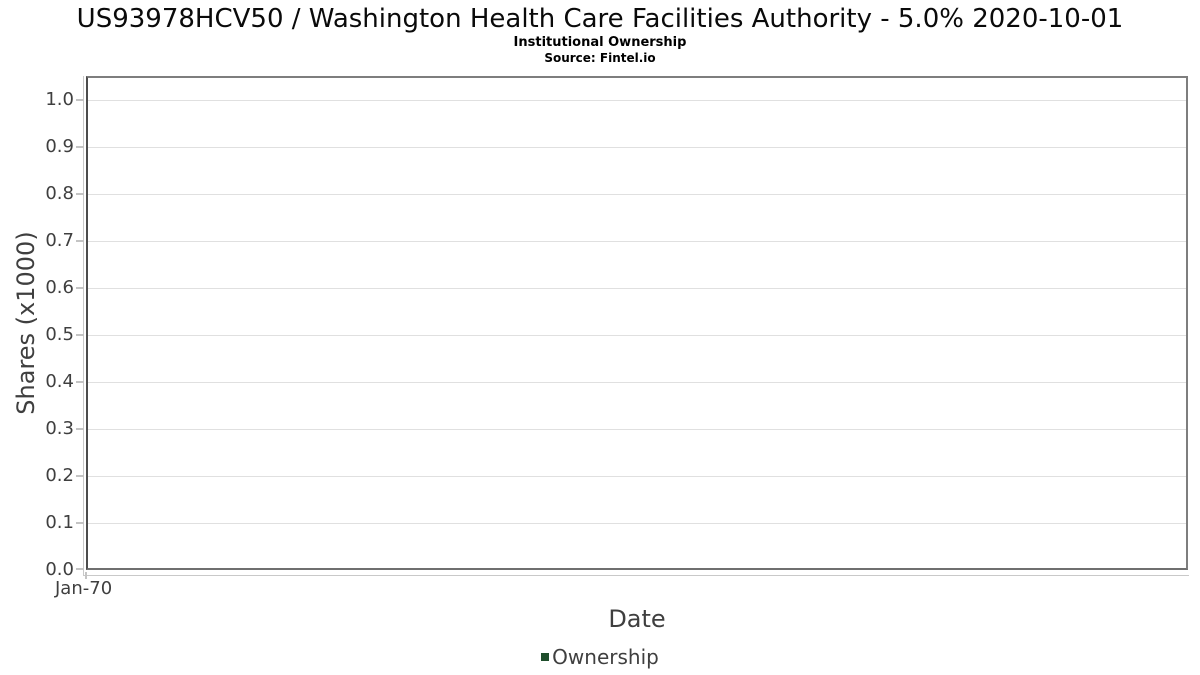 The width and height of the screenshot is (1200, 675). I want to click on y-tick-label: 1.0, so click(59, 99).